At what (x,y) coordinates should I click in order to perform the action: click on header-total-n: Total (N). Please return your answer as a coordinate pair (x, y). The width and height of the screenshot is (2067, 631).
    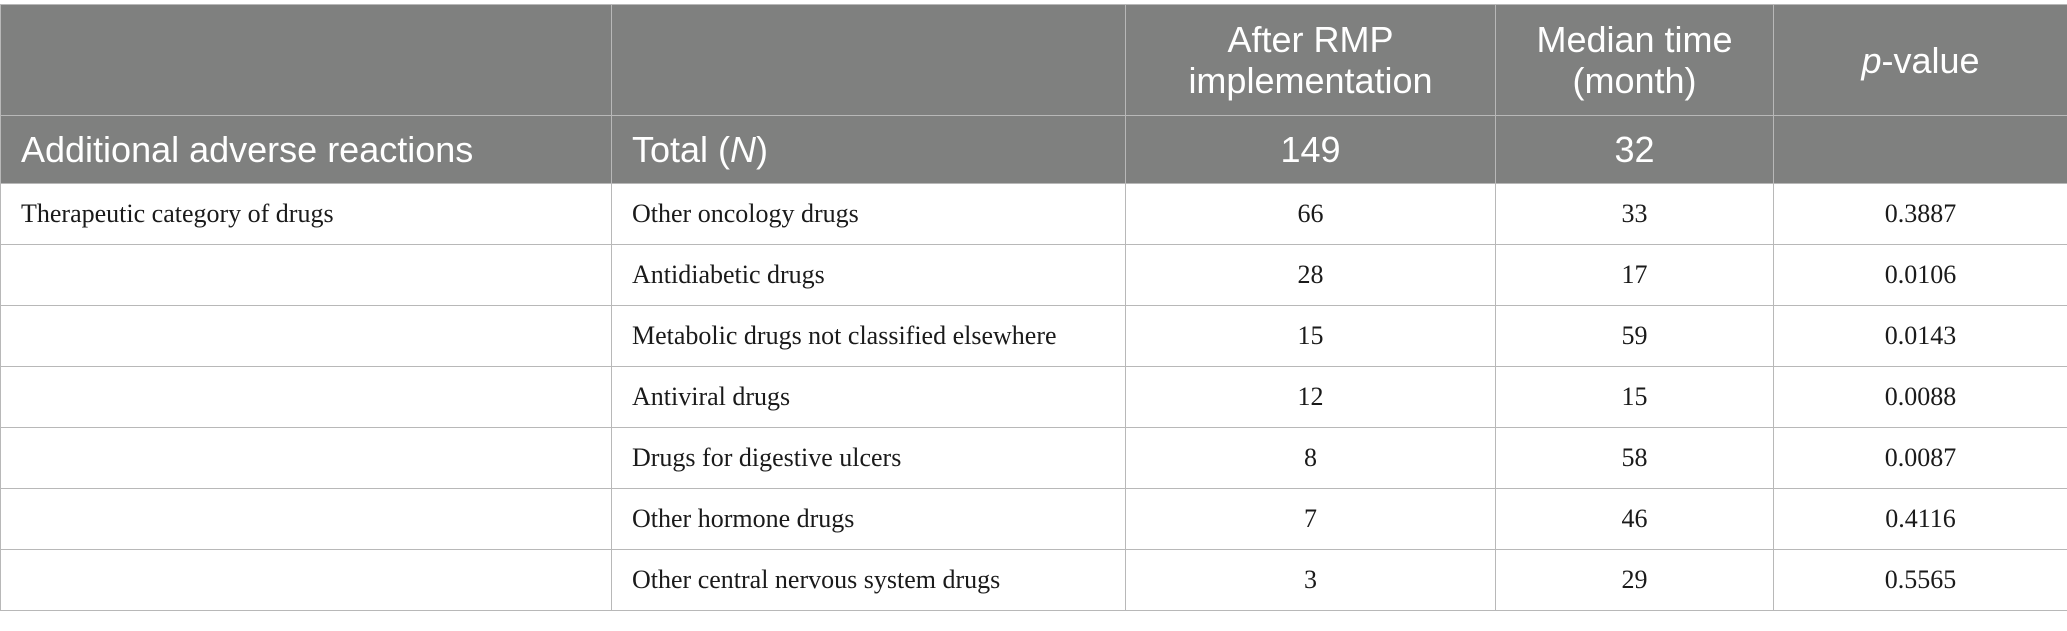
    Looking at the image, I should click on (868, 149).